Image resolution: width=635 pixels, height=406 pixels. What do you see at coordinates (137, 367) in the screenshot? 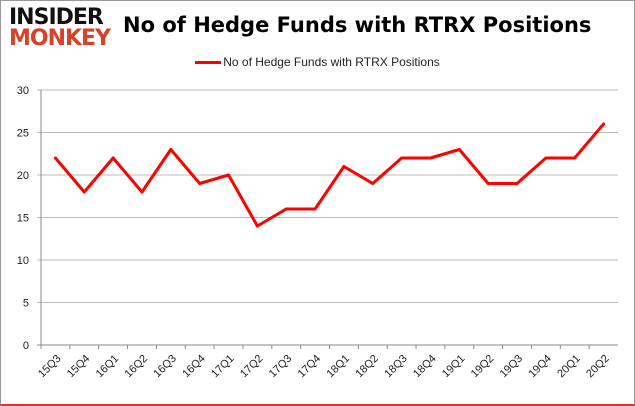
I see `x-tick-label: 16Q2` at bounding box center [137, 367].